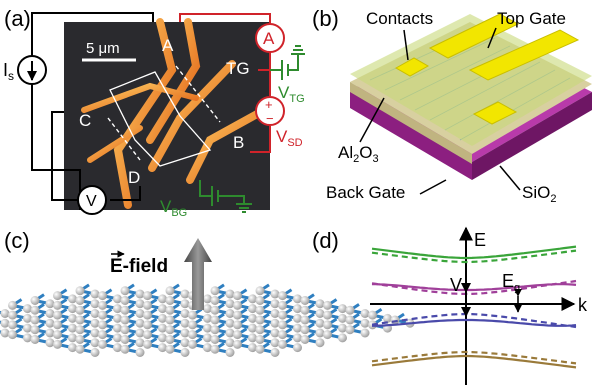 The image size is (597, 392). What do you see at coordinates (406, 45) in the screenshot?
I see `contacts-leader` at bounding box center [406, 45].